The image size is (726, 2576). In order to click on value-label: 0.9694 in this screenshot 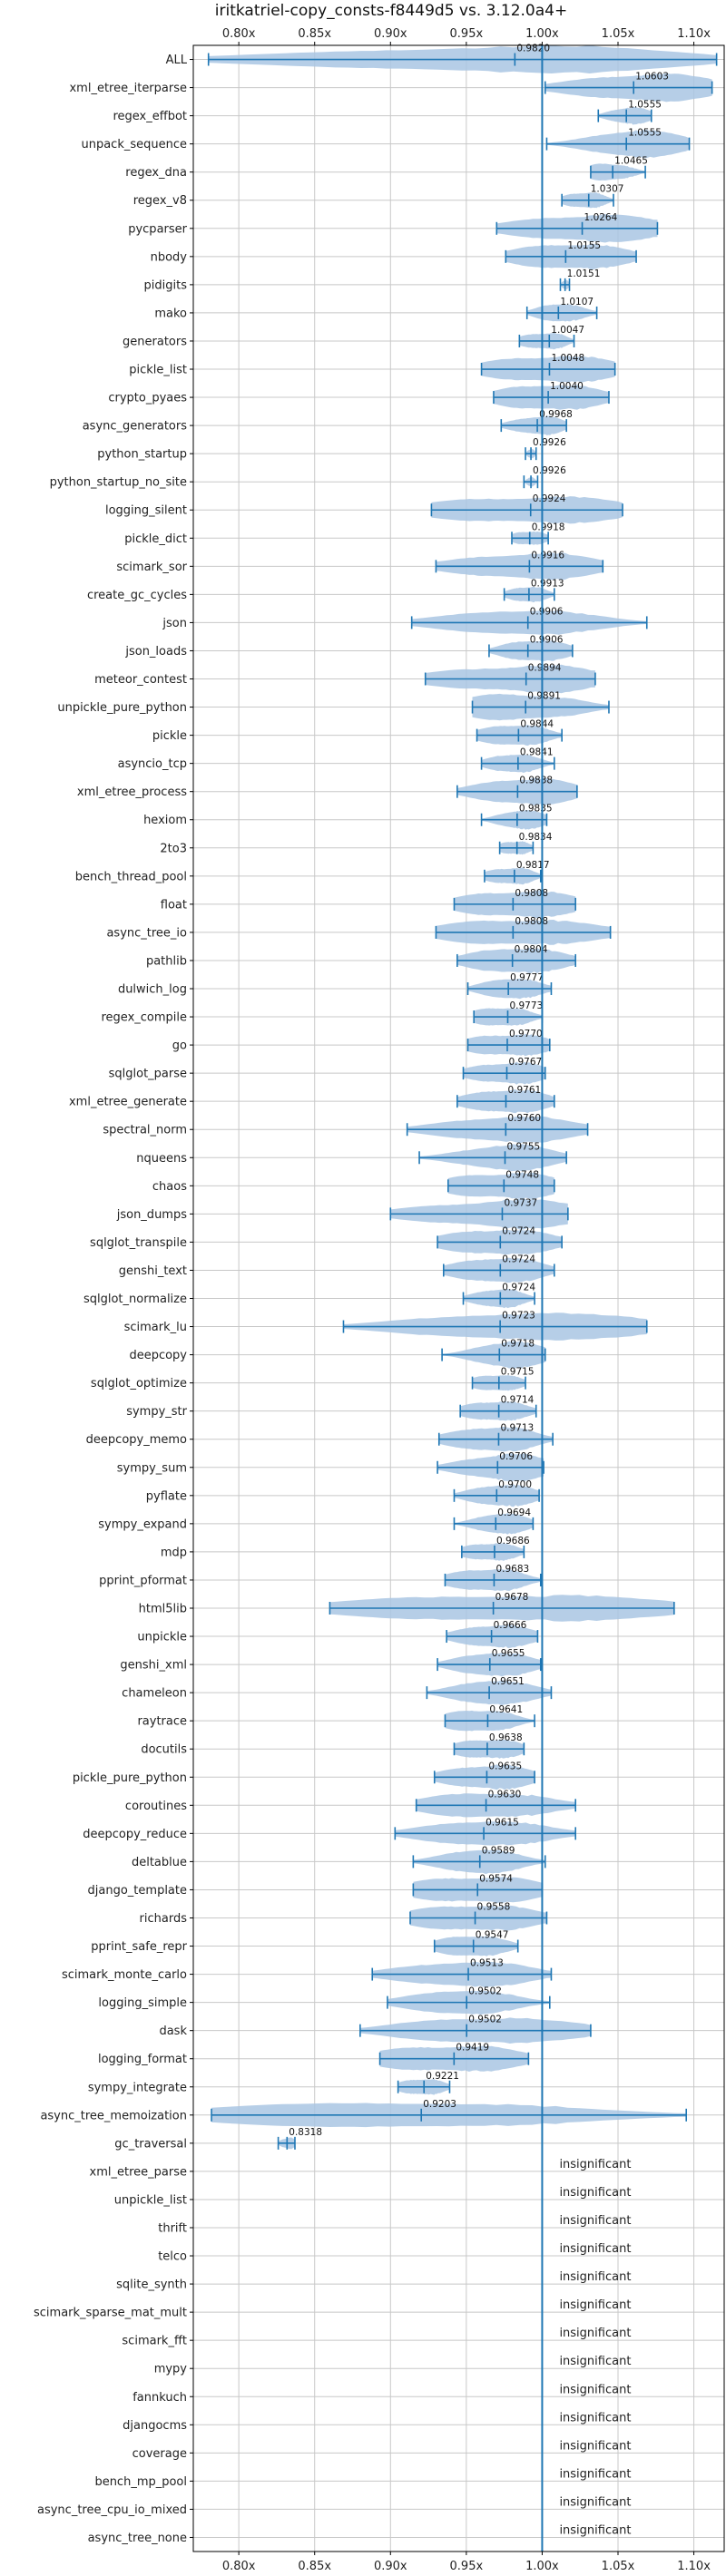, I will do `click(514, 1513)`.